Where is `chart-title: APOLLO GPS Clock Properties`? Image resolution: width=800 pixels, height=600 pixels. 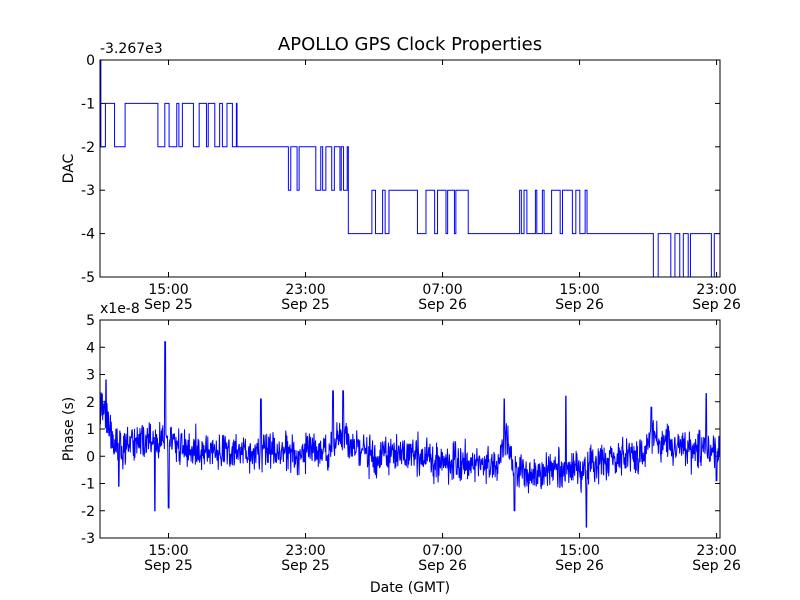 chart-title: APOLLO GPS Clock Properties is located at coordinates (410, 44).